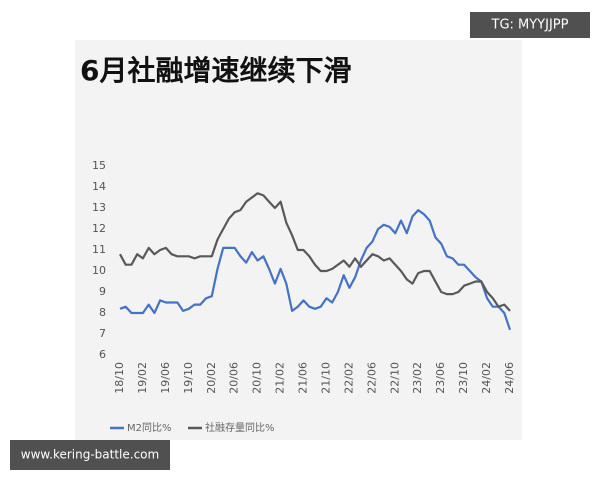 This screenshot has width=600, height=480. Describe the element at coordinates (371, 378) in the screenshot. I see `x-tick-label: 22/06` at that location.